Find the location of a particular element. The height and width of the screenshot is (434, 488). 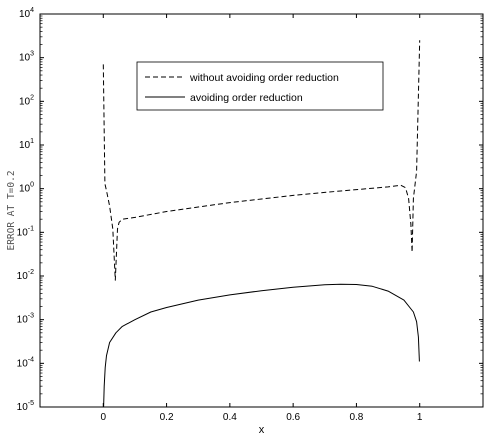

legend-box is located at coordinates (260, 86).